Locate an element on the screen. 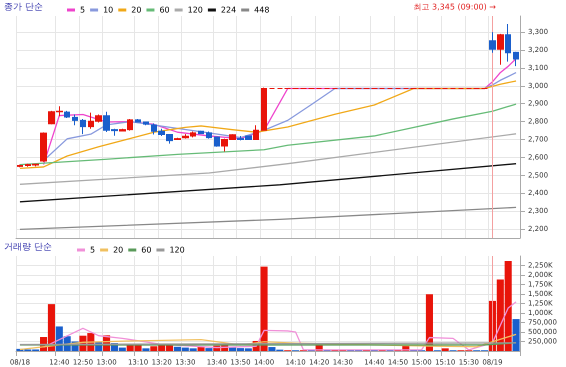  legend-label: 448 is located at coordinates (262, 10).